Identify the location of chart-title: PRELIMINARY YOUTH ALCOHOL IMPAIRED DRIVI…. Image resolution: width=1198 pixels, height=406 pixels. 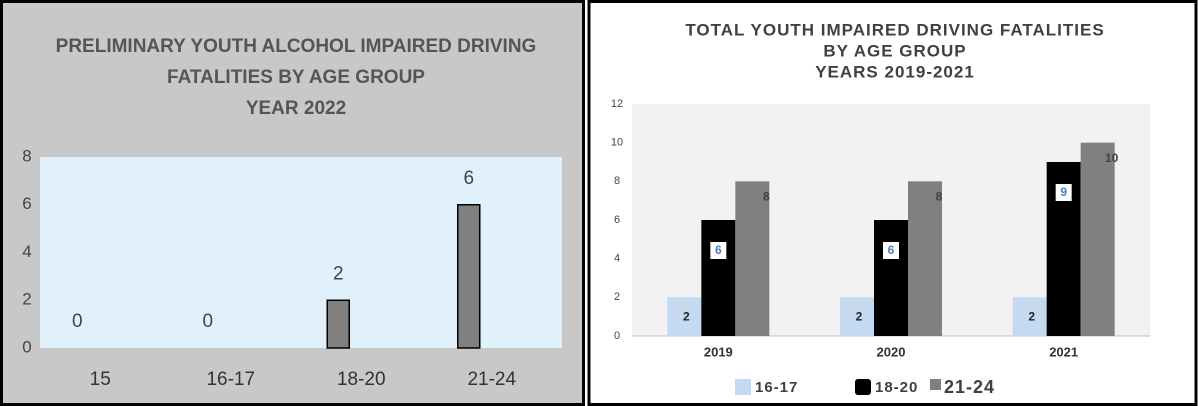
(296, 46).